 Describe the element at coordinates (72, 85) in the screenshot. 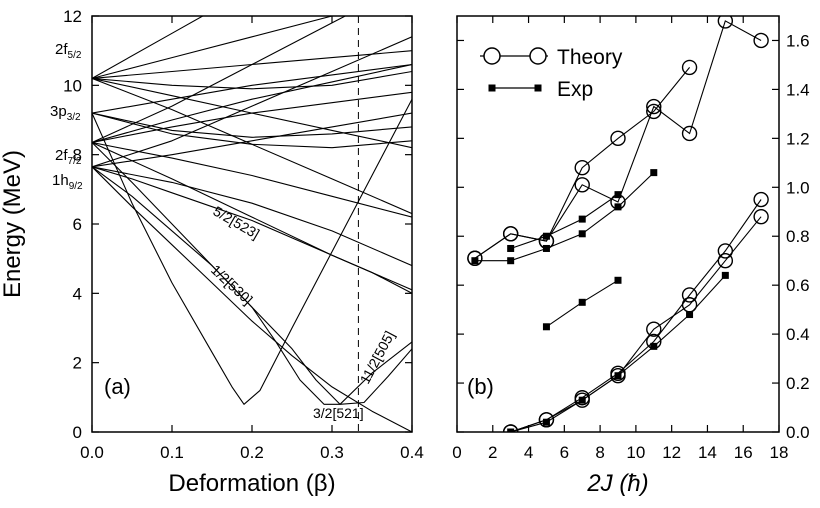

I see `panel-a-y-tick-label: 10` at that location.